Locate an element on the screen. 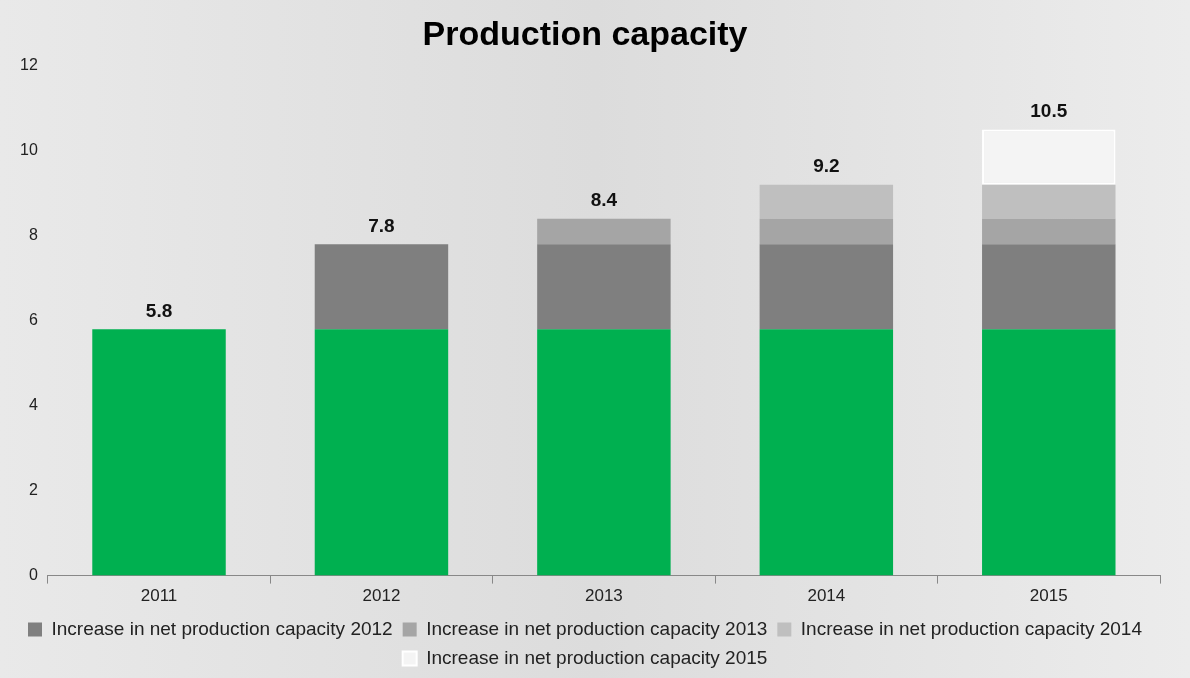 This screenshot has width=1190, height=678. x-tick-label: 2015 is located at coordinates (1048, 596).